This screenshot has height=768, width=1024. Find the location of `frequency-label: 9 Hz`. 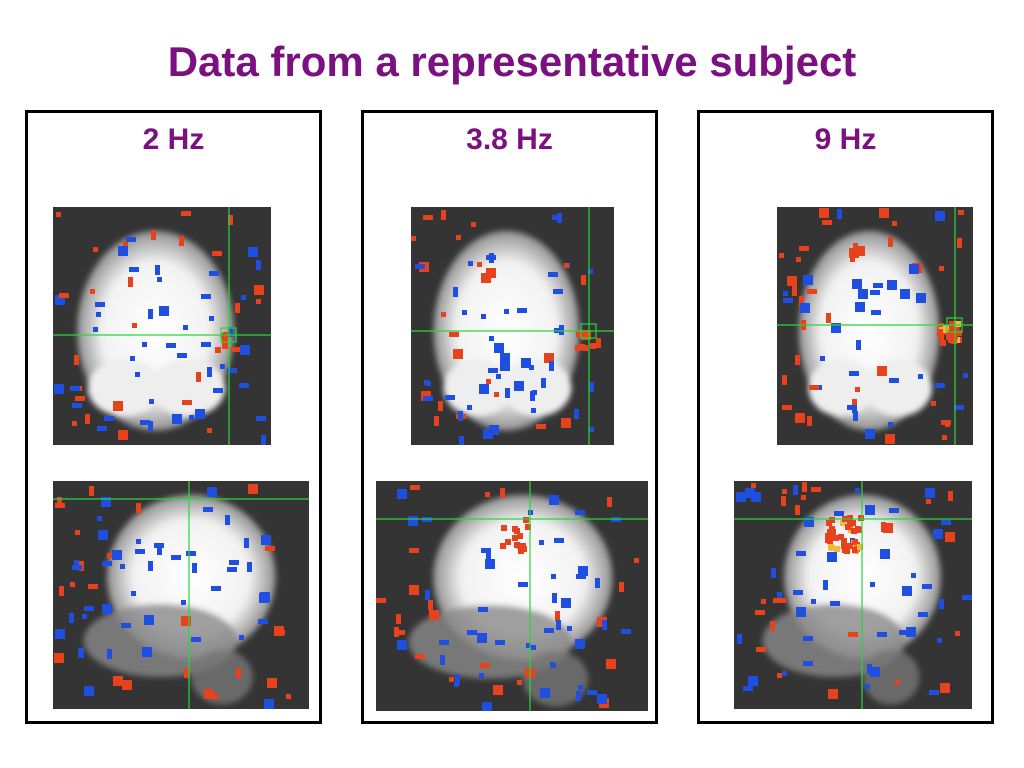

frequency-label: 9 Hz is located at coordinates (845, 139).